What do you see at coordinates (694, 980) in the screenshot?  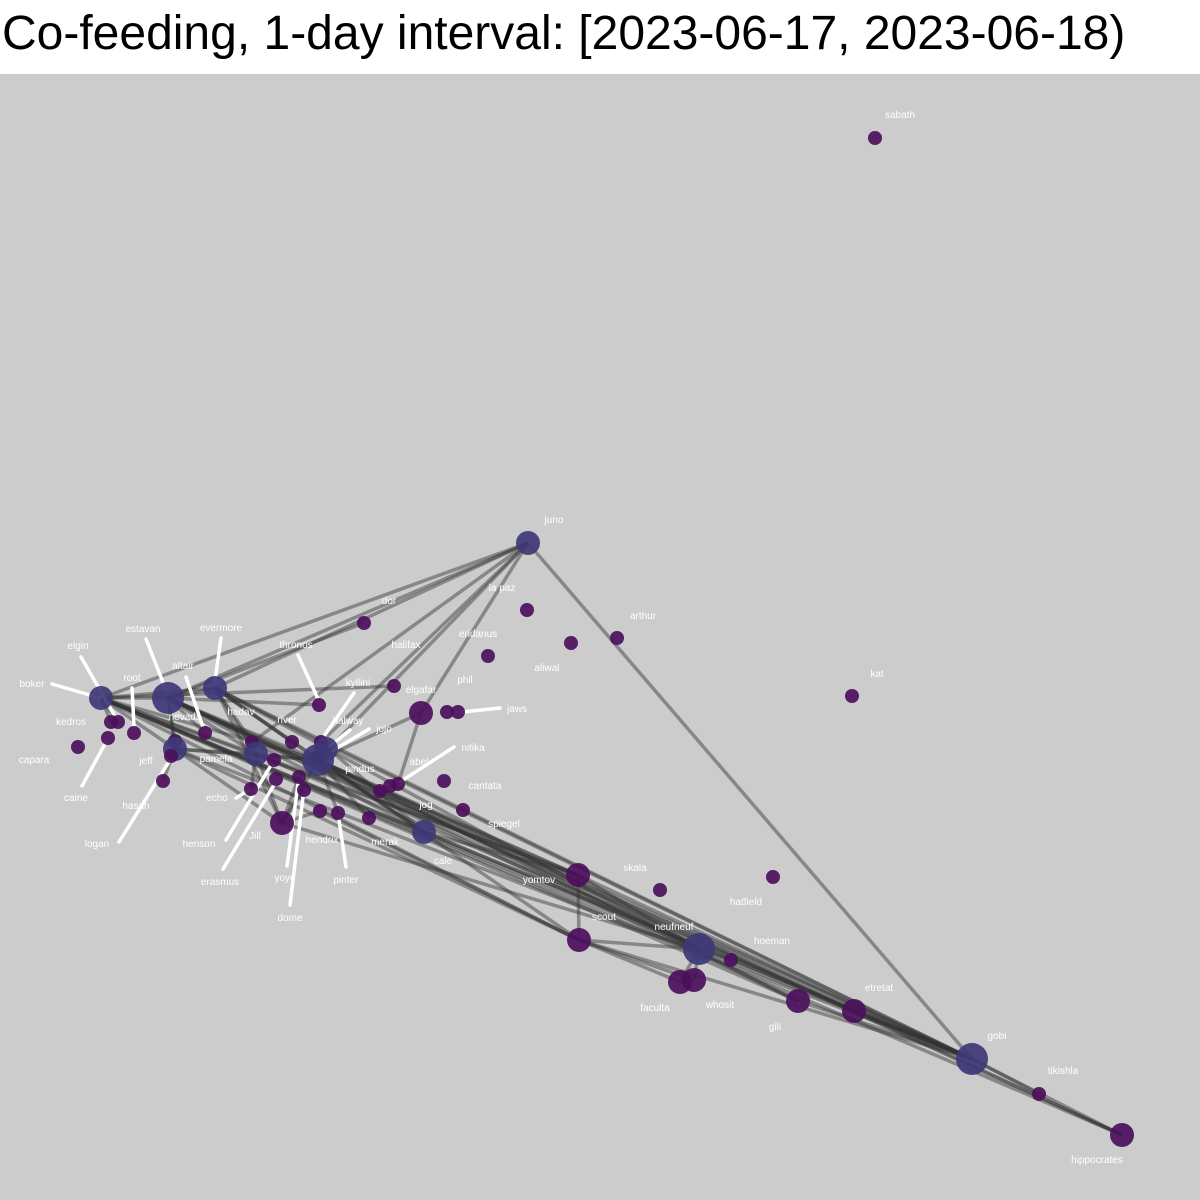 I see `node-whosit` at bounding box center [694, 980].